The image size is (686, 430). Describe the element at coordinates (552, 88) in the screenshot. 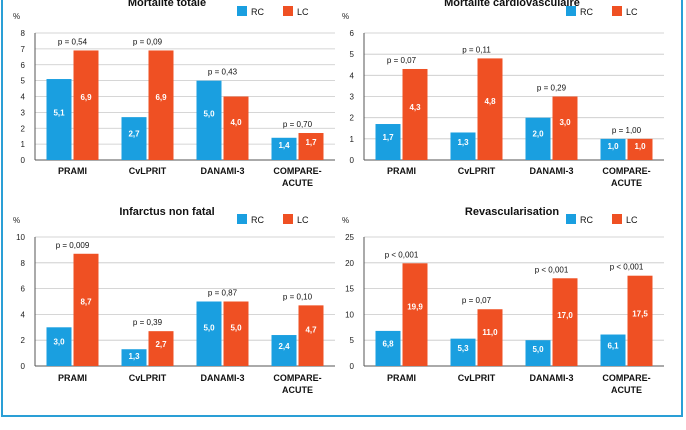

I see `p-value-label: p = 0,29` at that location.